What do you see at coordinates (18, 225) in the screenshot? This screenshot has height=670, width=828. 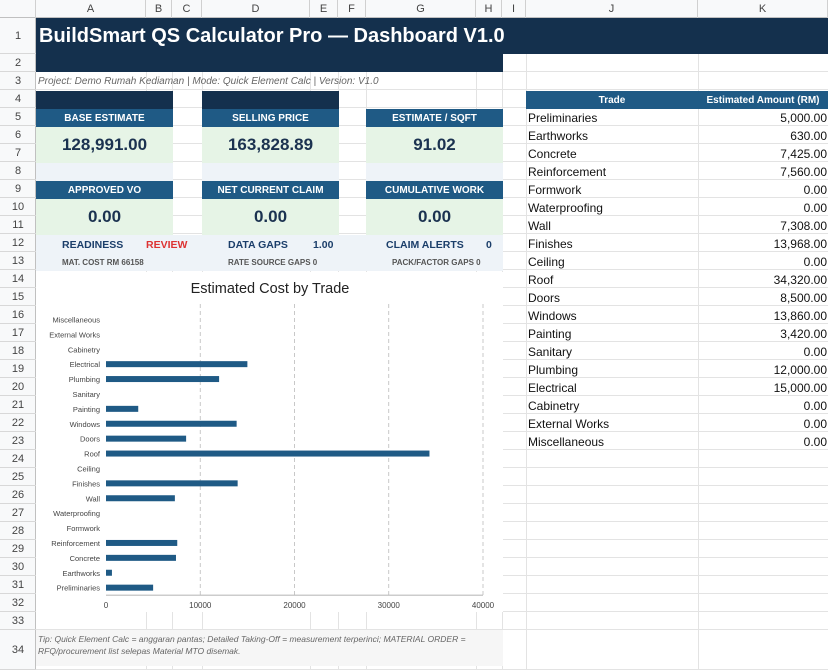 I see `row-header: 11` at bounding box center [18, 225].